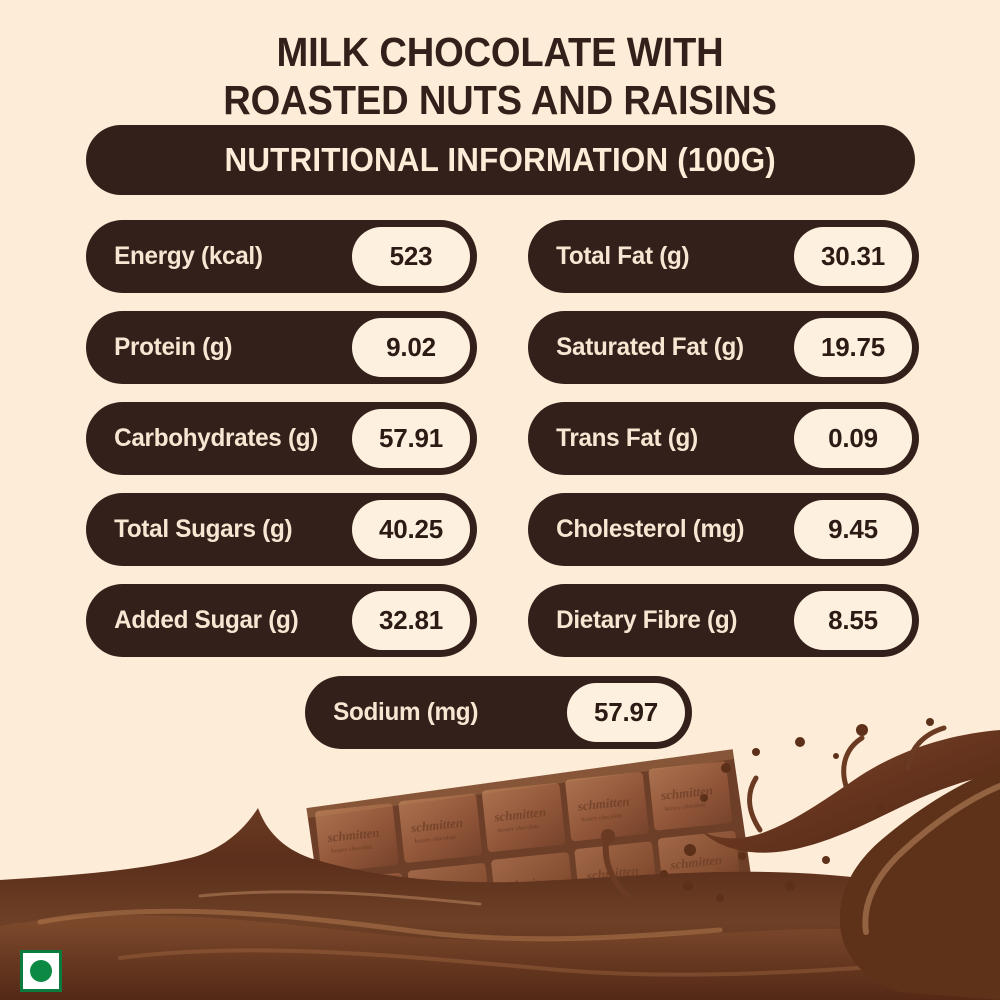 The width and height of the screenshot is (1000, 1000). I want to click on nutrition-row: Dietary Fibre (g) 8.55, so click(723, 620).